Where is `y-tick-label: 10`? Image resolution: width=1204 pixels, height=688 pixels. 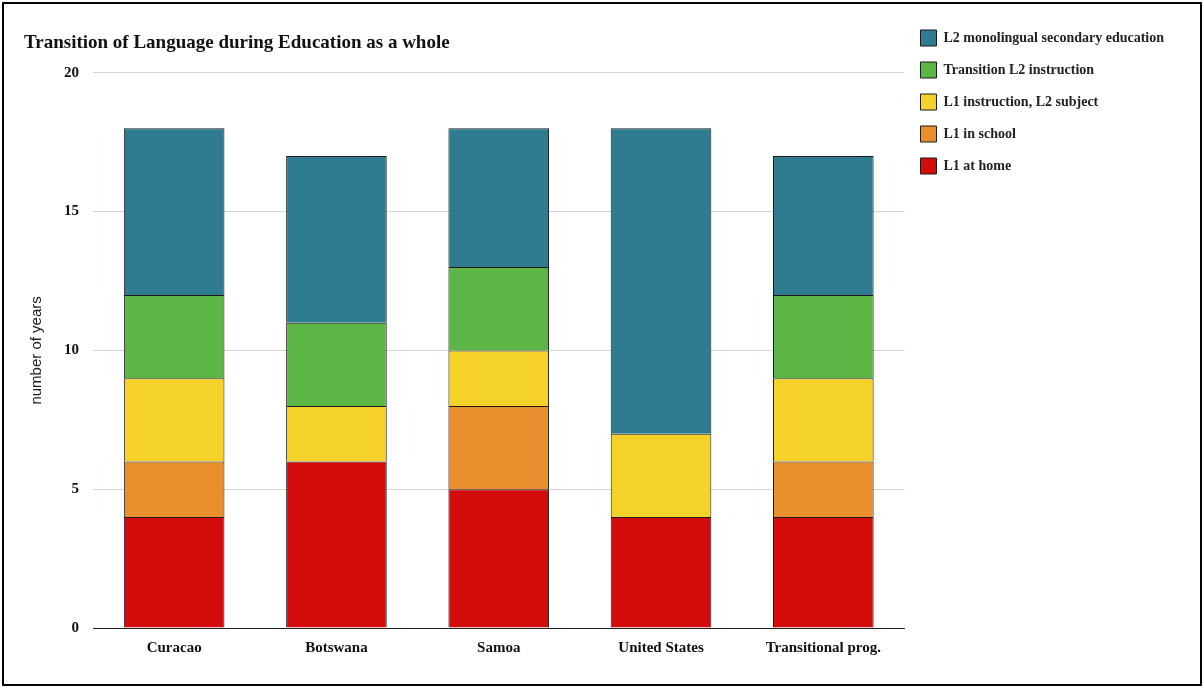 y-tick-label: 10 is located at coordinates (71, 349).